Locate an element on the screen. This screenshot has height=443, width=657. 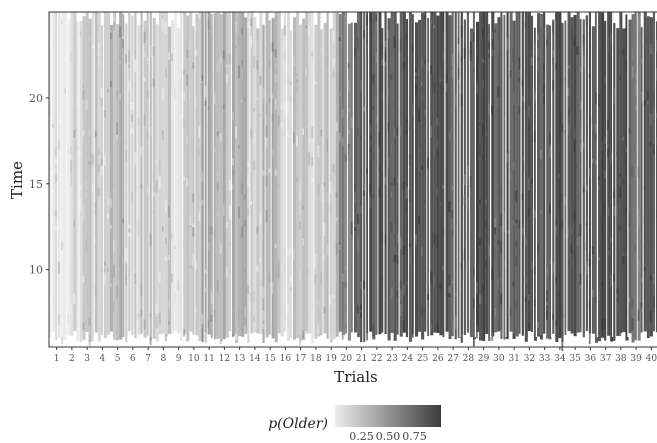
x-tick-label: 20 is located at coordinates (347, 359).